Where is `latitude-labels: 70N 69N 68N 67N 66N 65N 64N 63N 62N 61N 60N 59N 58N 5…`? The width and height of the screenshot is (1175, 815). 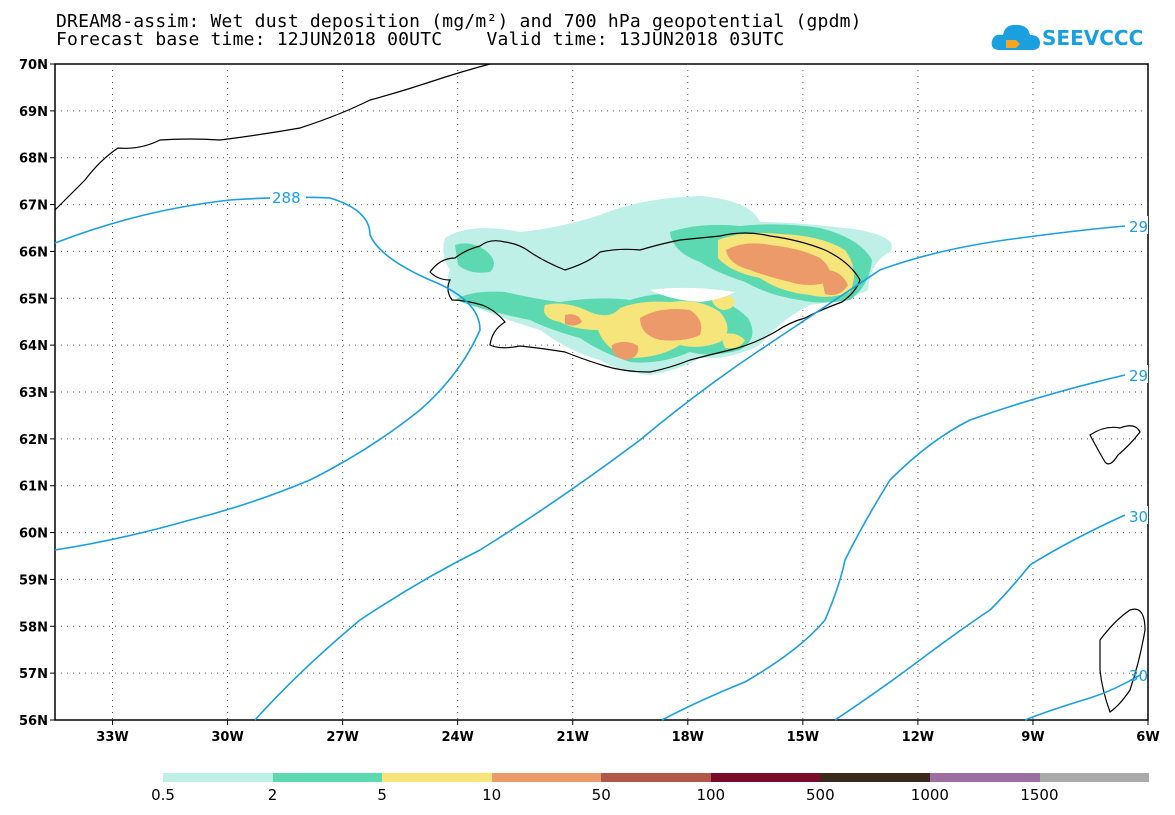 latitude-labels: 70N 69N 68N 67N 66N 65N 64N 63N 62N 61N 60N 59N 58N 5… is located at coordinates (37, 393).